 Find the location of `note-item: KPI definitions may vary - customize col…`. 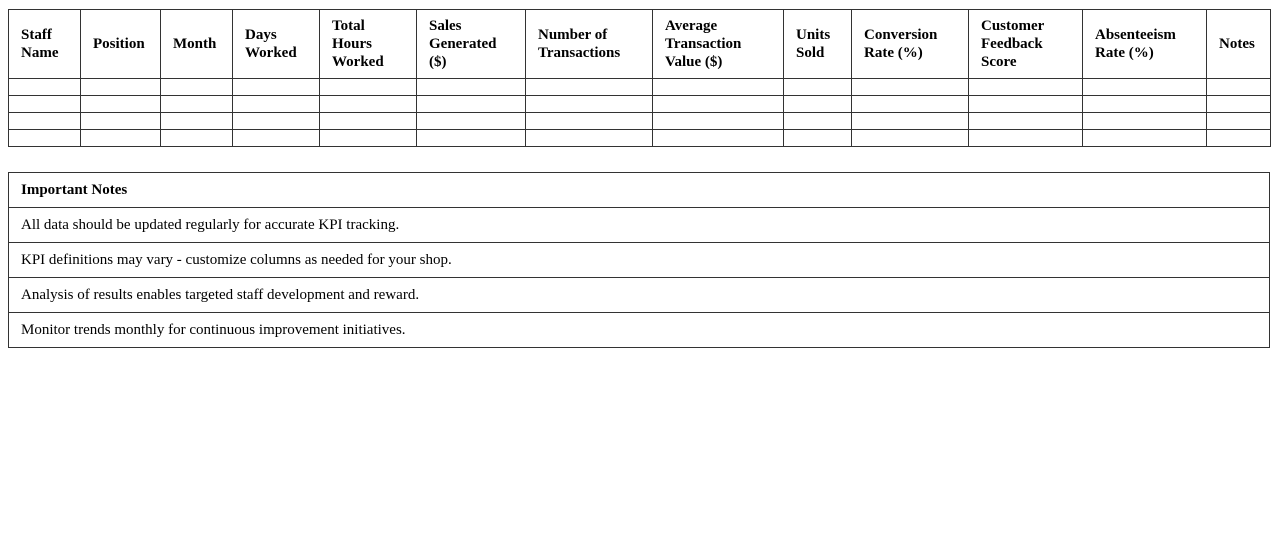

note-item: KPI definitions may vary - customize col… is located at coordinates (639, 260).